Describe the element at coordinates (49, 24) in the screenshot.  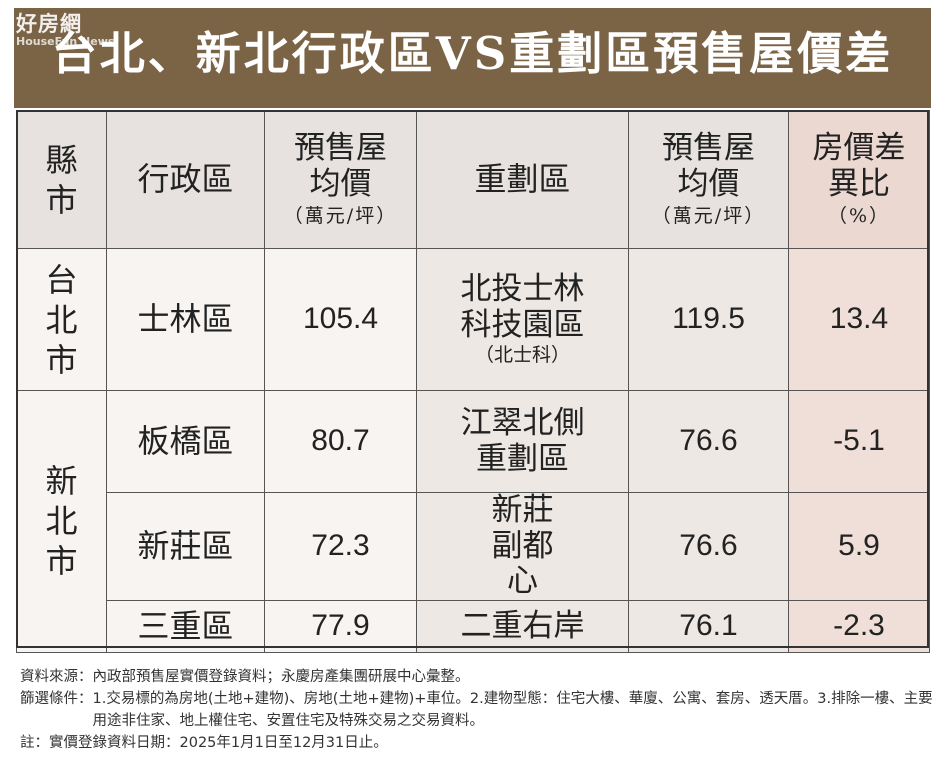
I see `logo-brand: 好房網` at that location.